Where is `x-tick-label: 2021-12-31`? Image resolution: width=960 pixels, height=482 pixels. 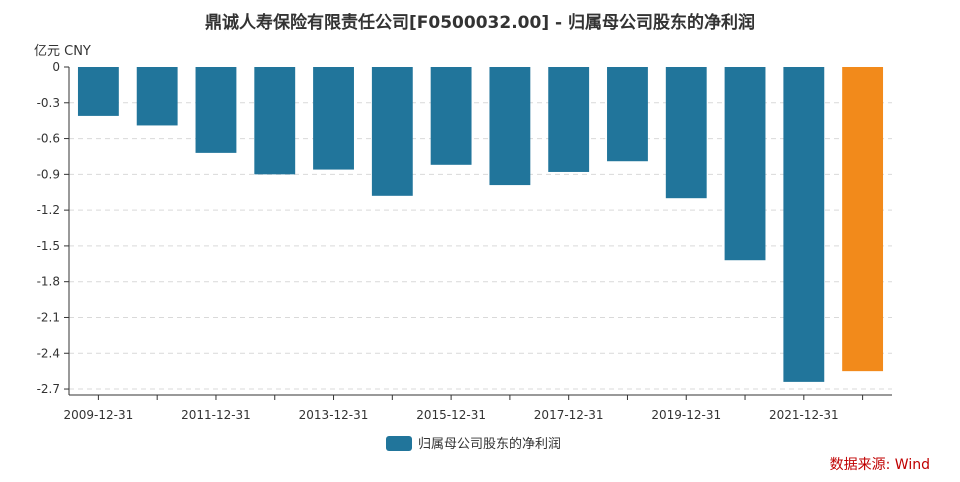 x-tick-label: 2021-12-31 is located at coordinates (804, 415).